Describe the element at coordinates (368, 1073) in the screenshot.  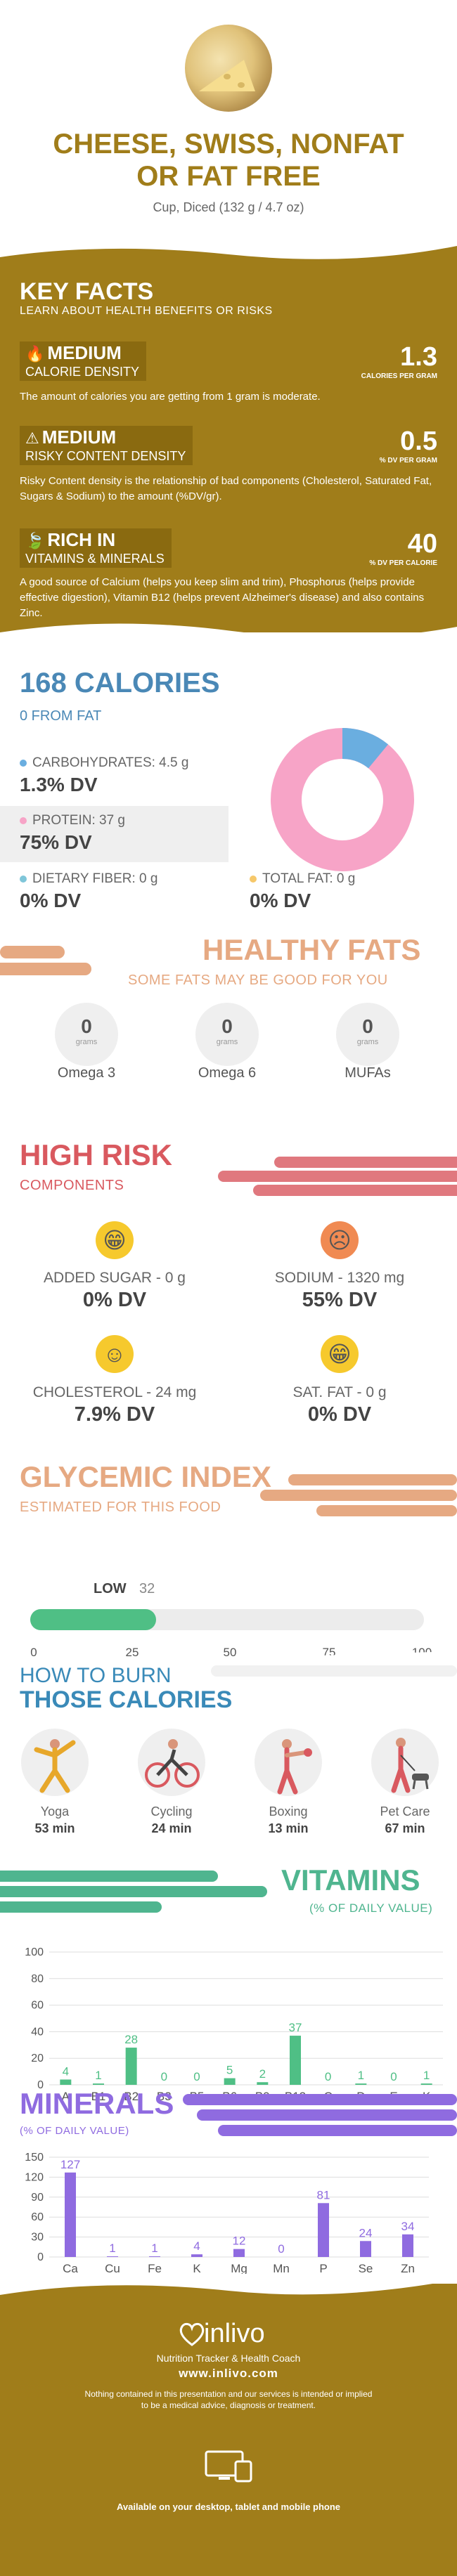
I see `mufas-name: MUFAs` at that location.